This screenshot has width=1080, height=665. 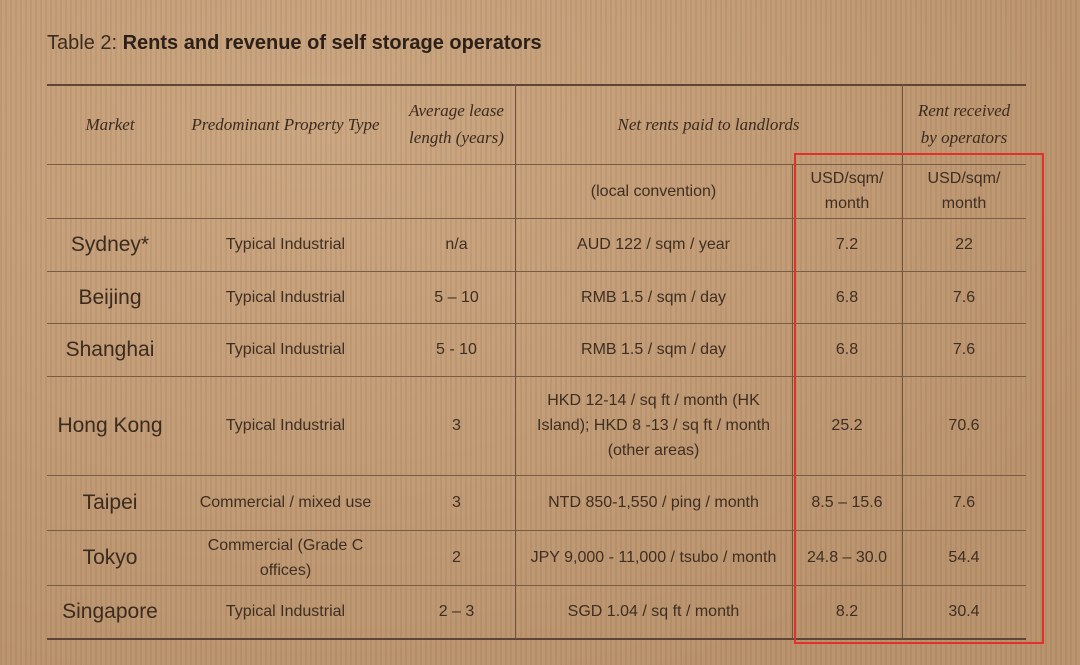 What do you see at coordinates (285, 124) in the screenshot?
I see `header-property-type: Predominant Property Type` at bounding box center [285, 124].